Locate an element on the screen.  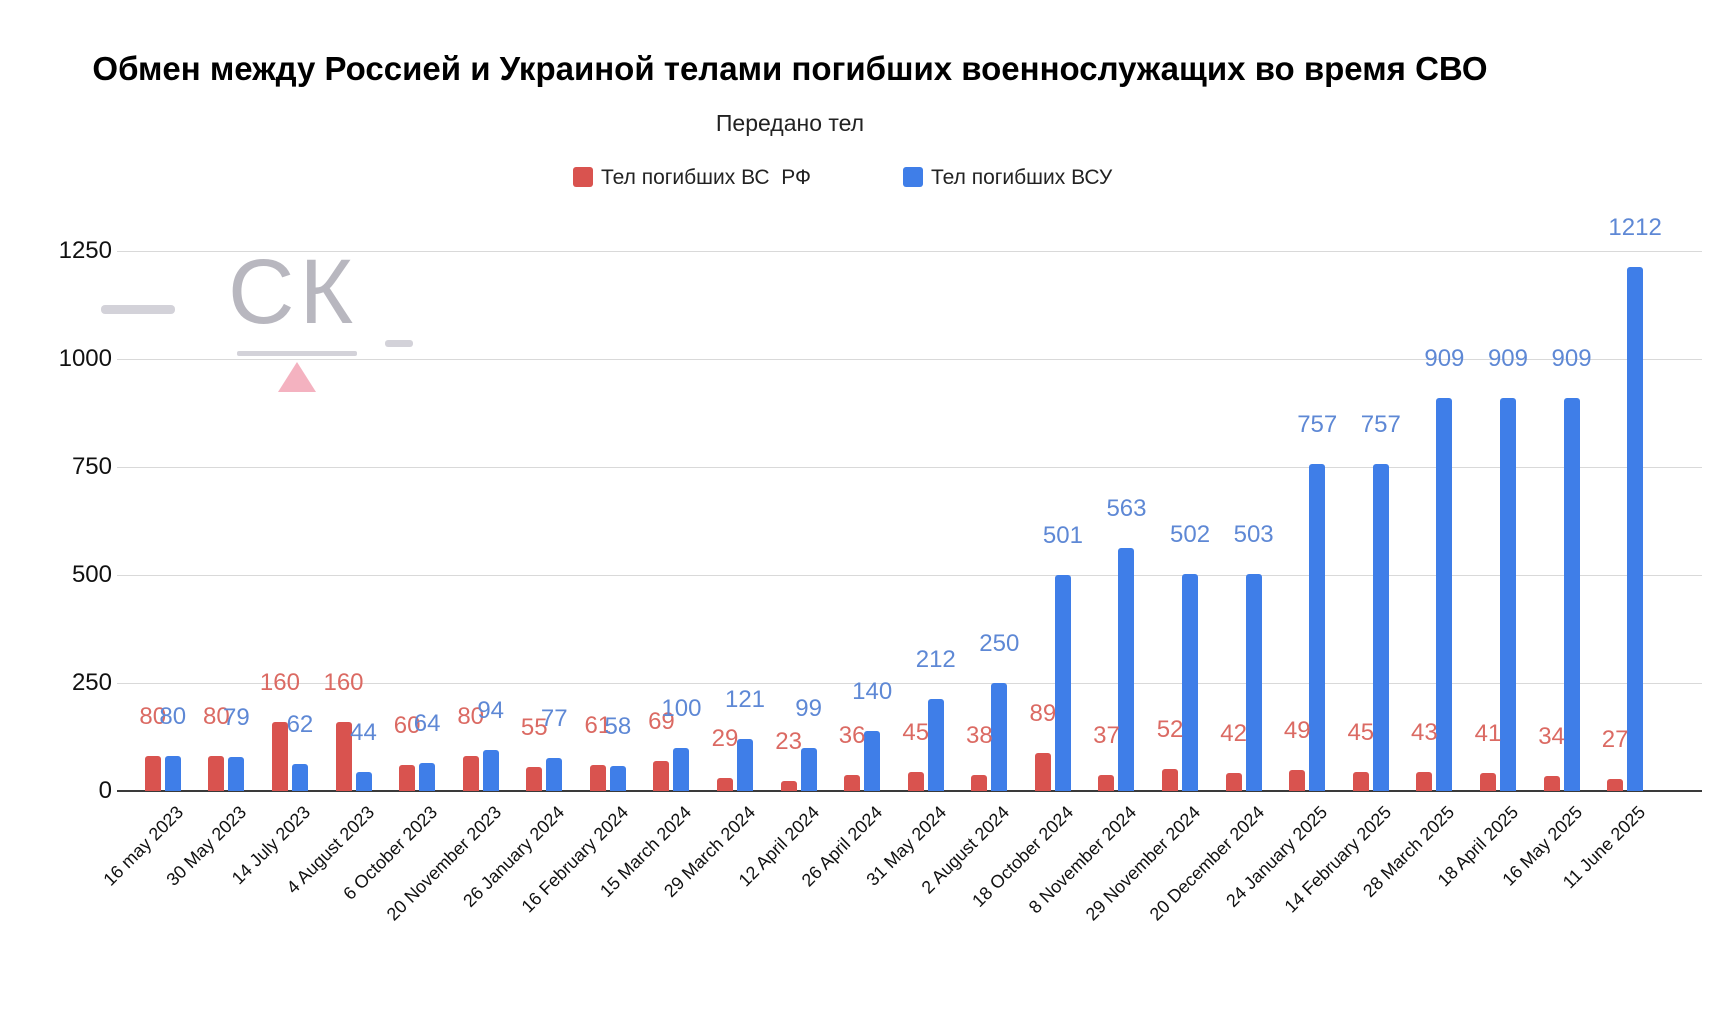
x-axis-line is located at coordinates (909, 791).